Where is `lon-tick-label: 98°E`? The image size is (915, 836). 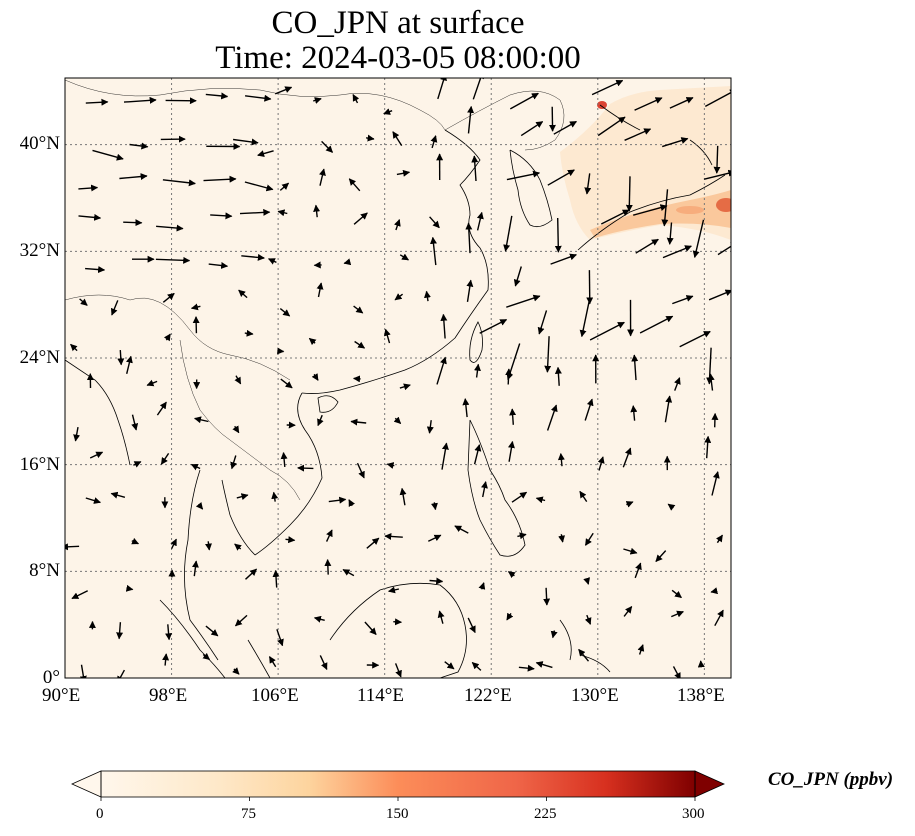
lon-tick-label: 98°E is located at coordinates (168, 695).